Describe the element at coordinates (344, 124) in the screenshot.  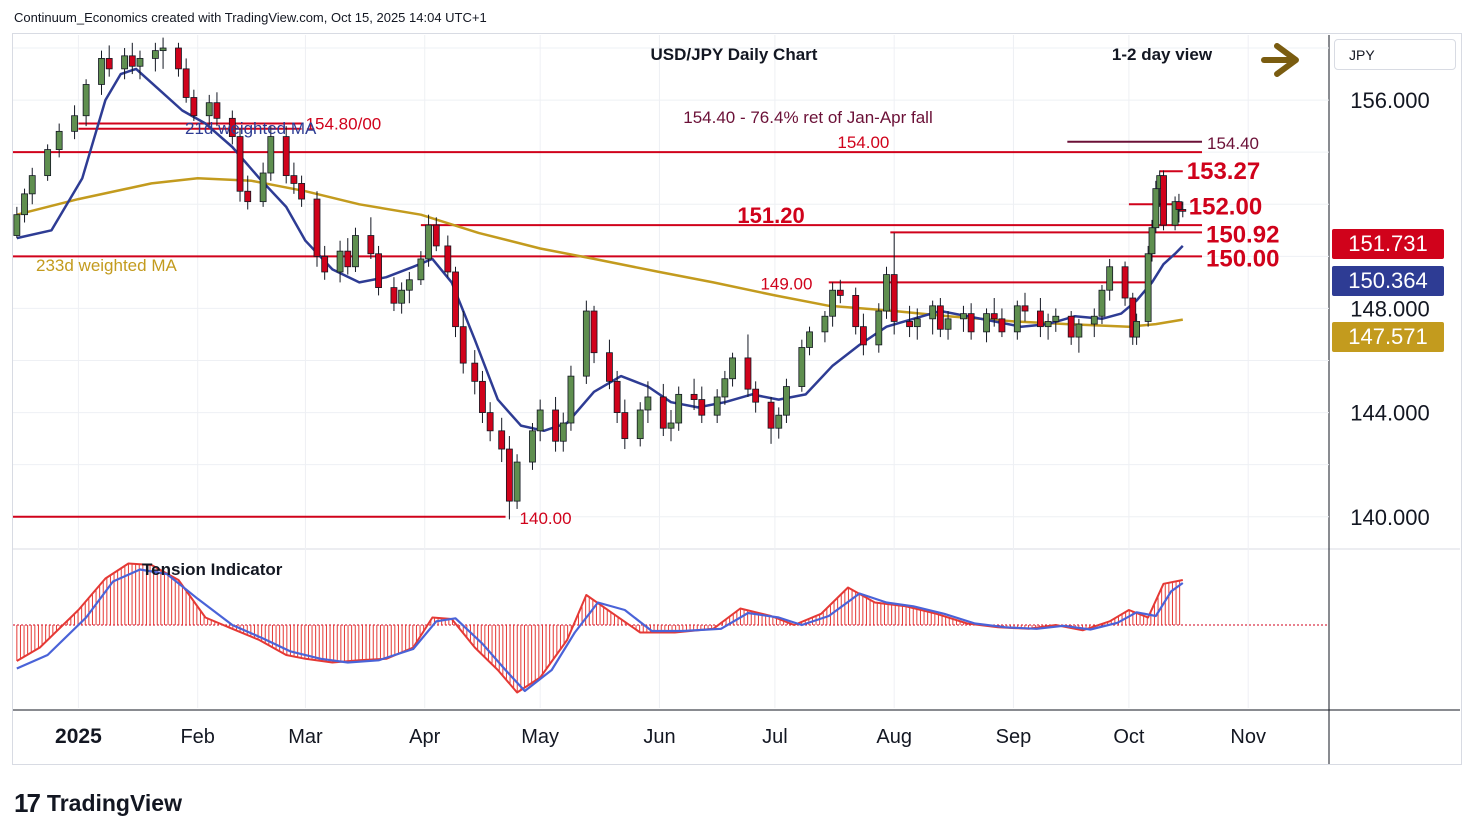
I see `level-label: 154.80/00` at that location.